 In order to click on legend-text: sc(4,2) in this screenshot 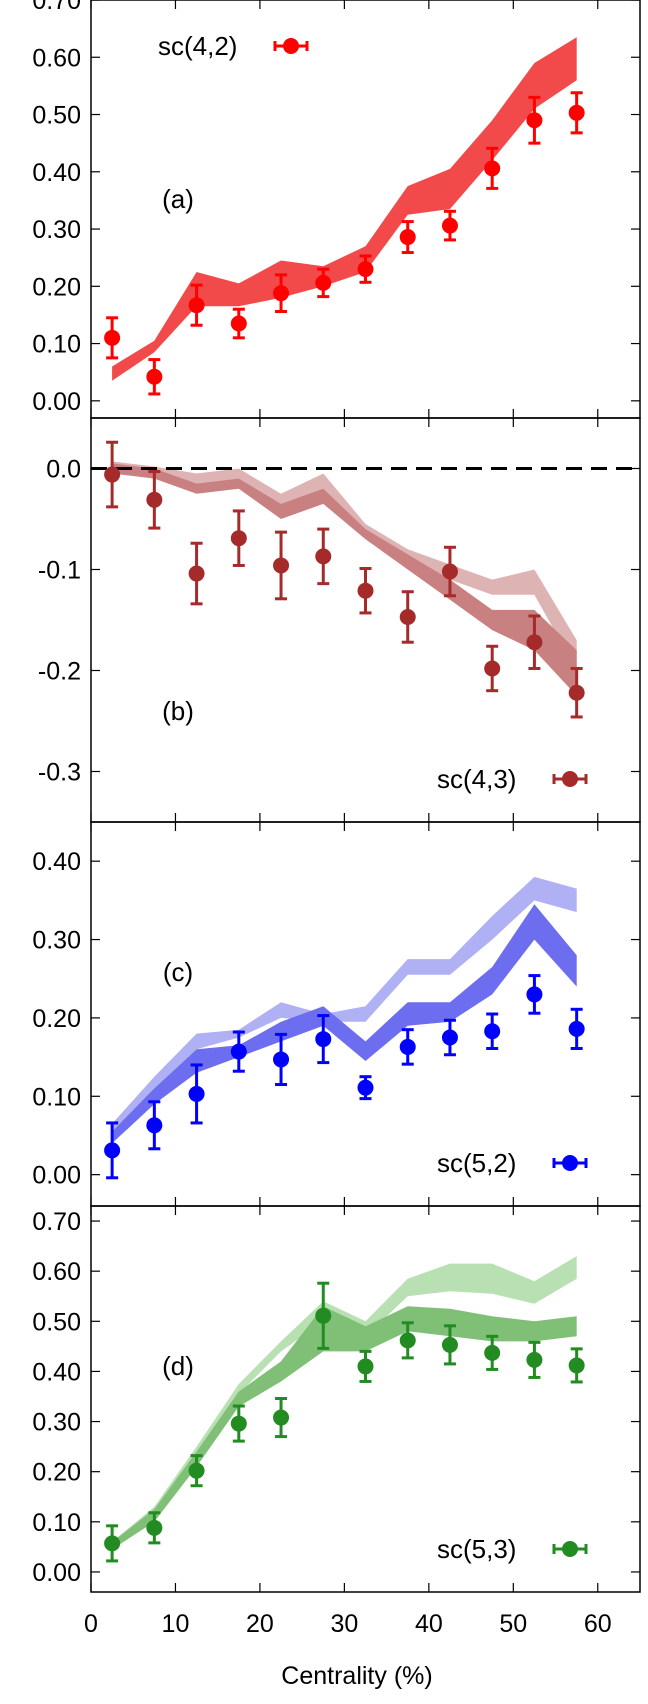, I will do `click(197, 46)`.